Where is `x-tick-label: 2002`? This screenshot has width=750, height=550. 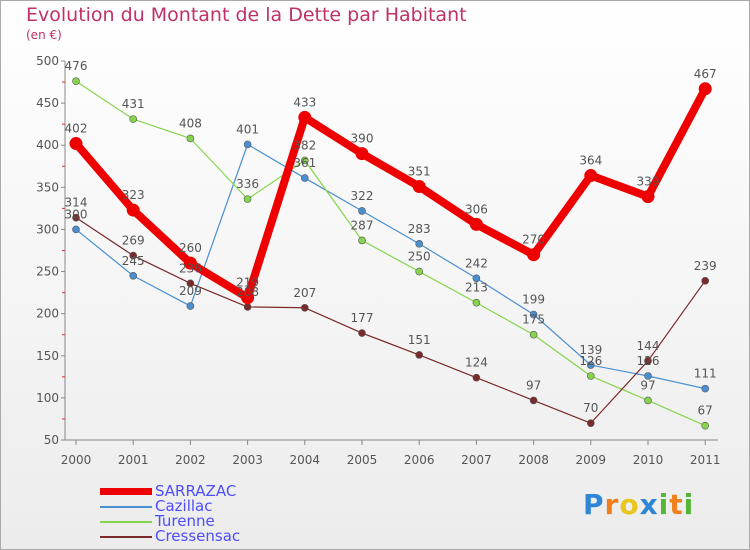
x-tick-label: 2002 is located at coordinates (190, 460).